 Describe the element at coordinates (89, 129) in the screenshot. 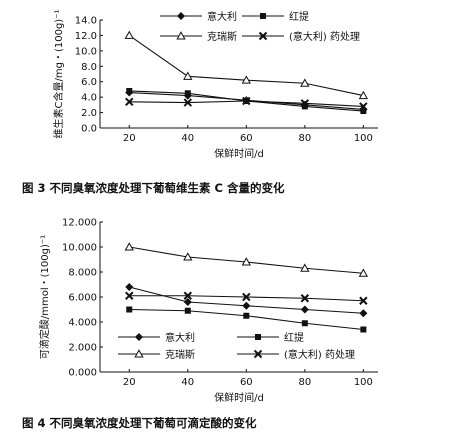

I see `y-tick-label: 0.0` at that location.